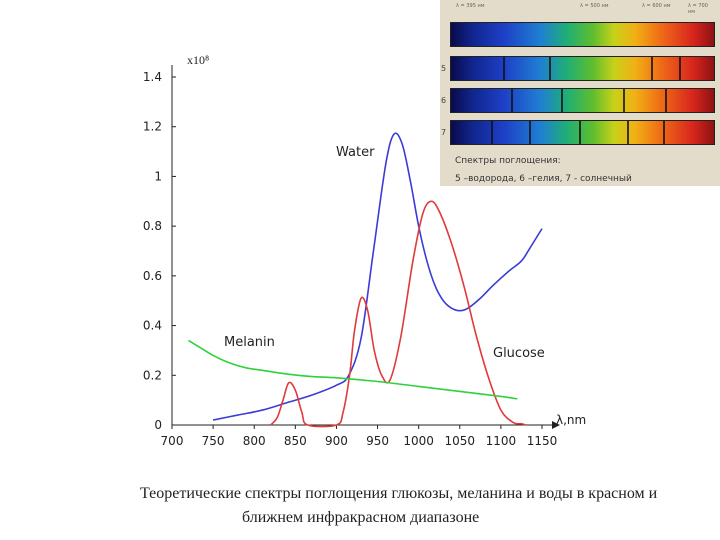  What do you see at coordinates (213, 441) in the screenshot?
I see `x-tick-label: 750` at bounding box center [213, 441].